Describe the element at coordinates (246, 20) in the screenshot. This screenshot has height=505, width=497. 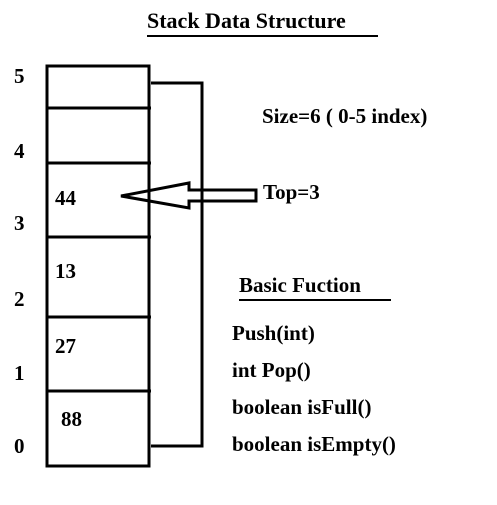
I see `diagram-title: Stack Data Structure` at that location.